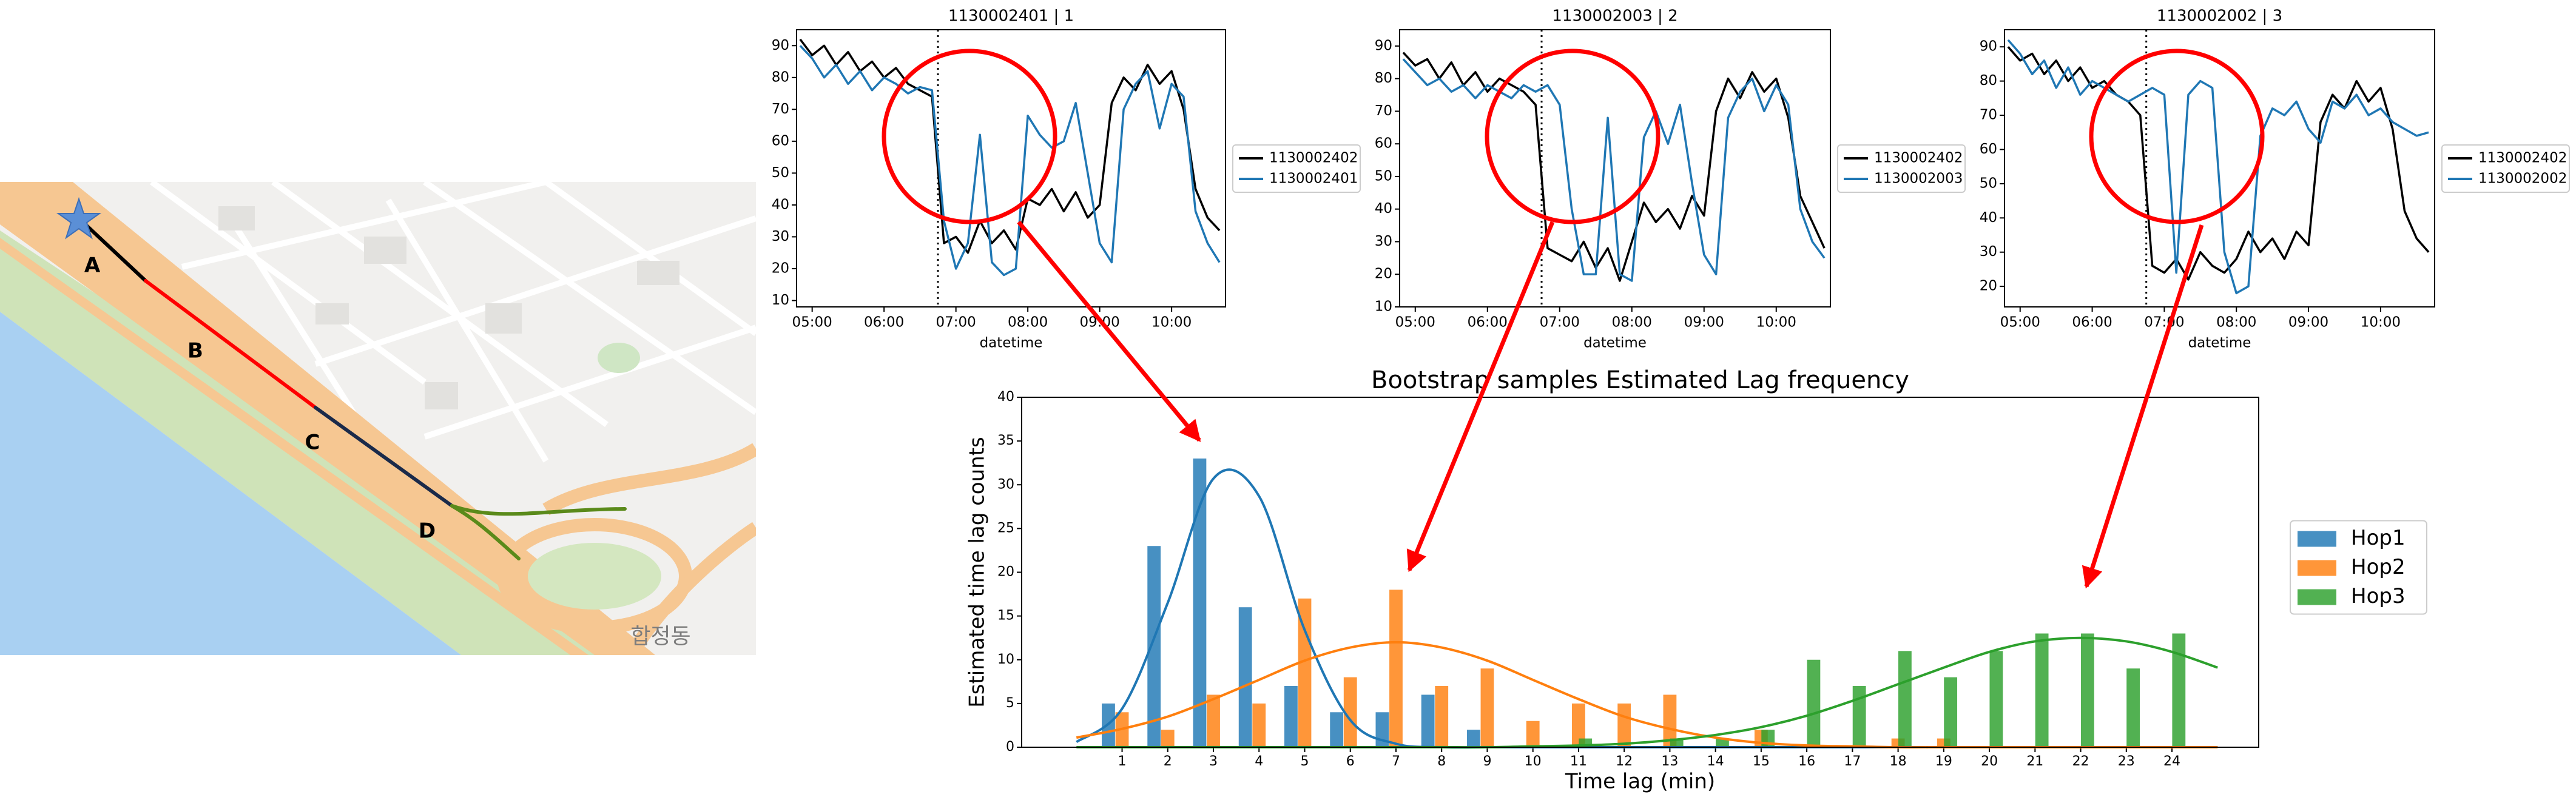 The width and height of the screenshot is (2576, 800). What do you see at coordinates (1123, 761) in the screenshot?
I see `x-tick-label: 1` at bounding box center [1123, 761].